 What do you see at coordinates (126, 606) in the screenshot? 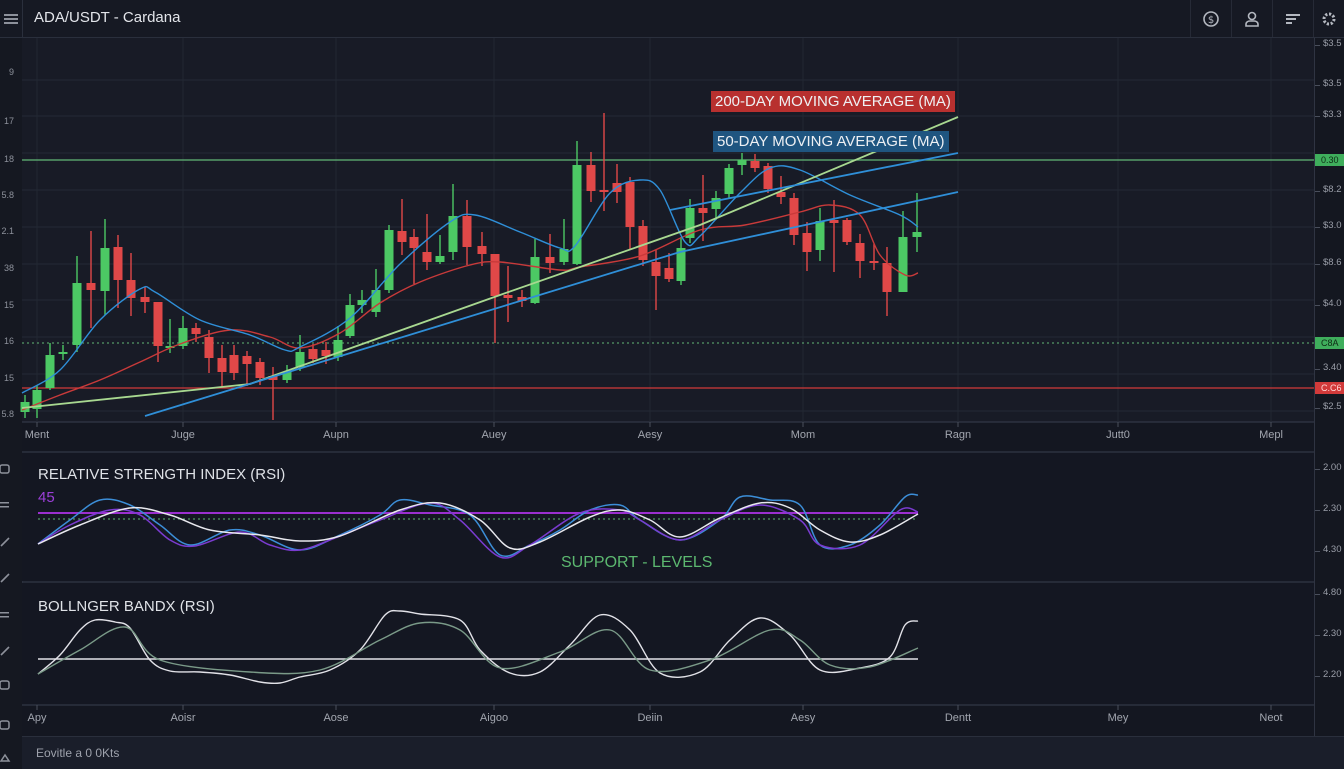
I see `bollinger-panel-title: BOLLNGER BANDX (RSI)` at bounding box center [126, 606].